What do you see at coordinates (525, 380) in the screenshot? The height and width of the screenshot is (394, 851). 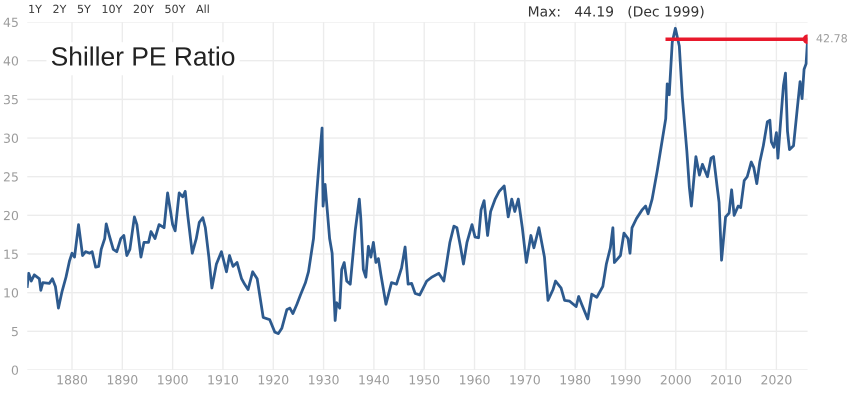 I see `x-tick-label: 1970` at bounding box center [525, 380].